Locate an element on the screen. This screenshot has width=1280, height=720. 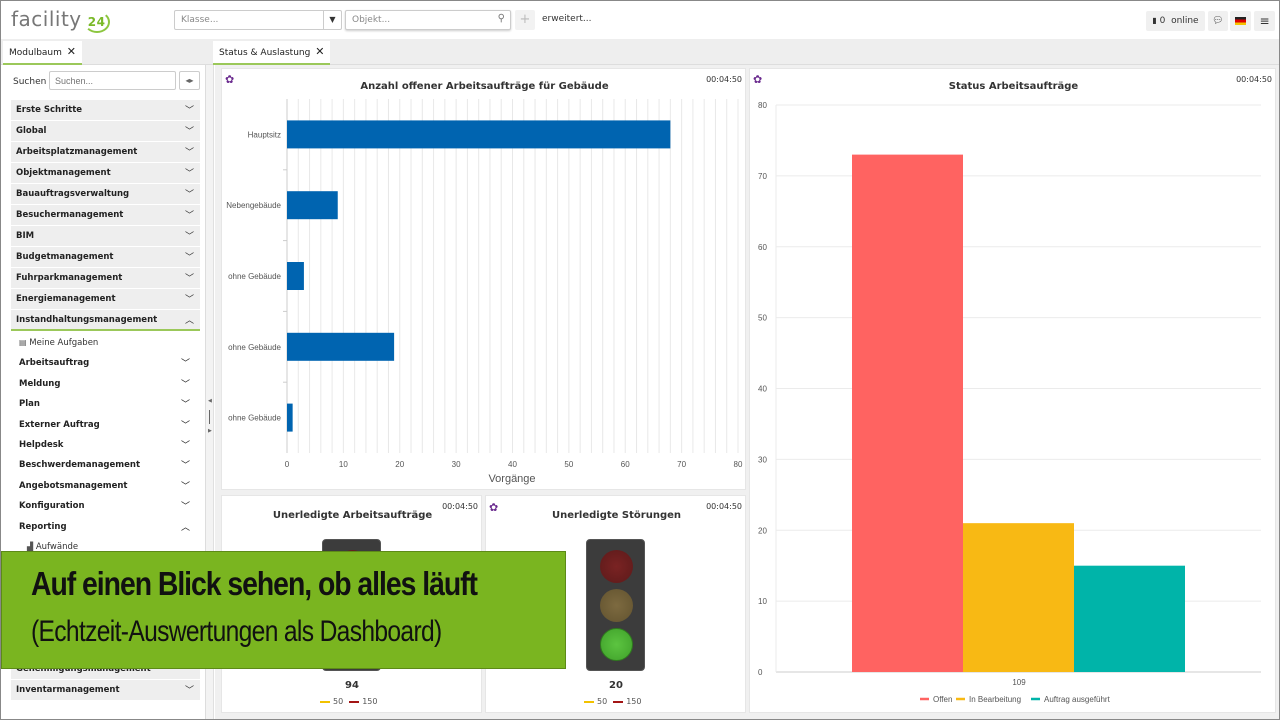
legend-label: Offen is located at coordinates (942, 699).